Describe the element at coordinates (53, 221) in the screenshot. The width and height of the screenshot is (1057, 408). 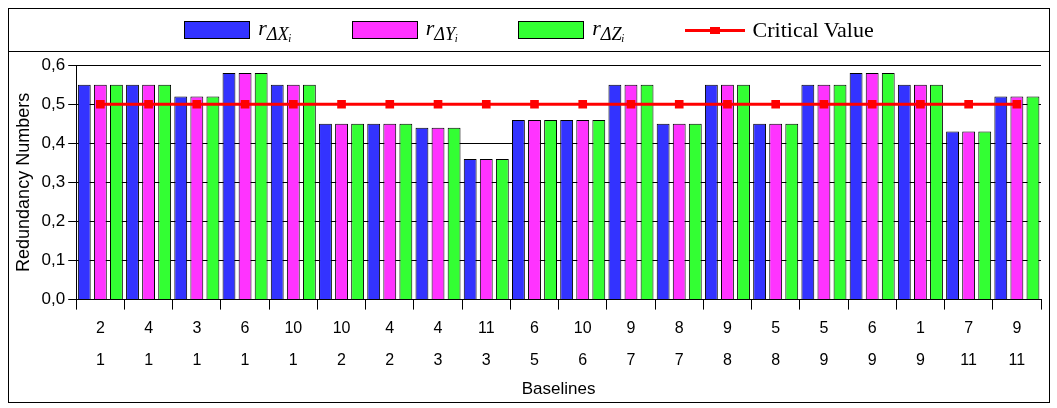
I see `y-tick-label: 0,2` at that location.